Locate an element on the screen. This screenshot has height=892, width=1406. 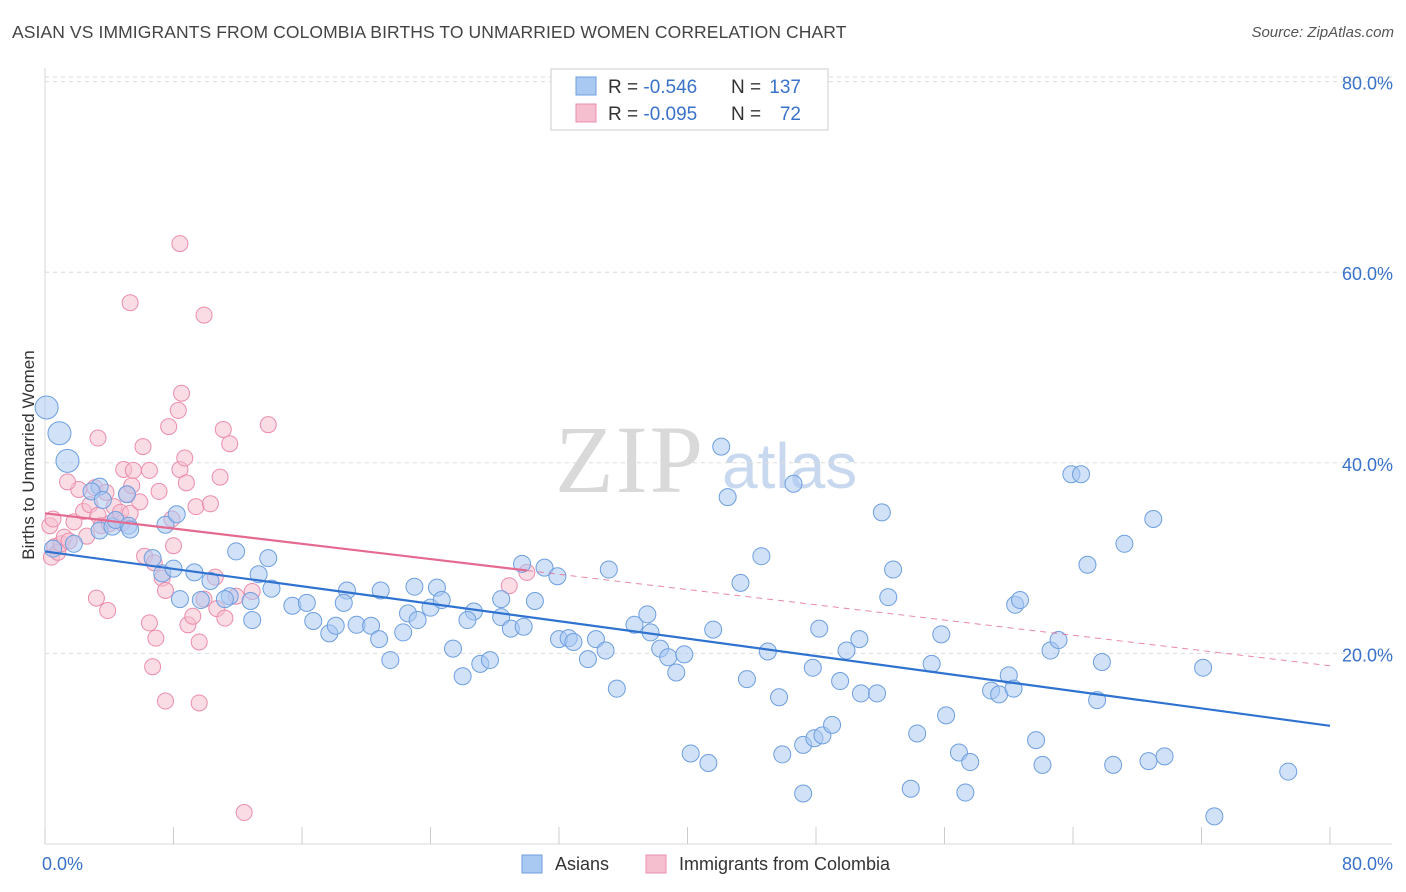
y-tick-labels: 20.0% 40.0% 60.0% 80.0% is located at coordinates (1367, 370).